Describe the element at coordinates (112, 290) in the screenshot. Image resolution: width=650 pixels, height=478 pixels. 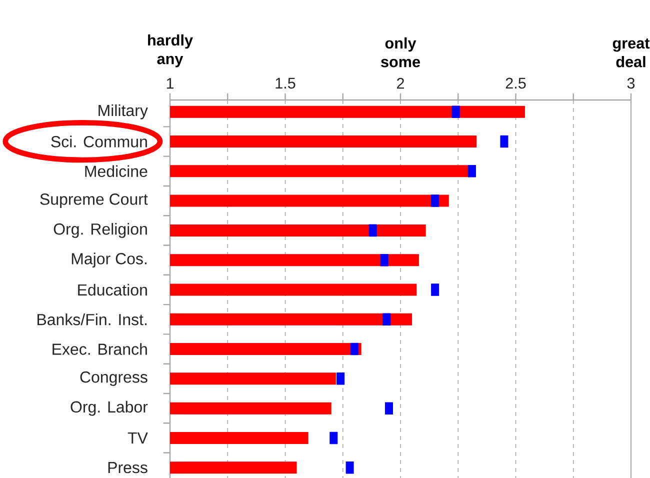
I see `y-tick-label: Education` at that location.